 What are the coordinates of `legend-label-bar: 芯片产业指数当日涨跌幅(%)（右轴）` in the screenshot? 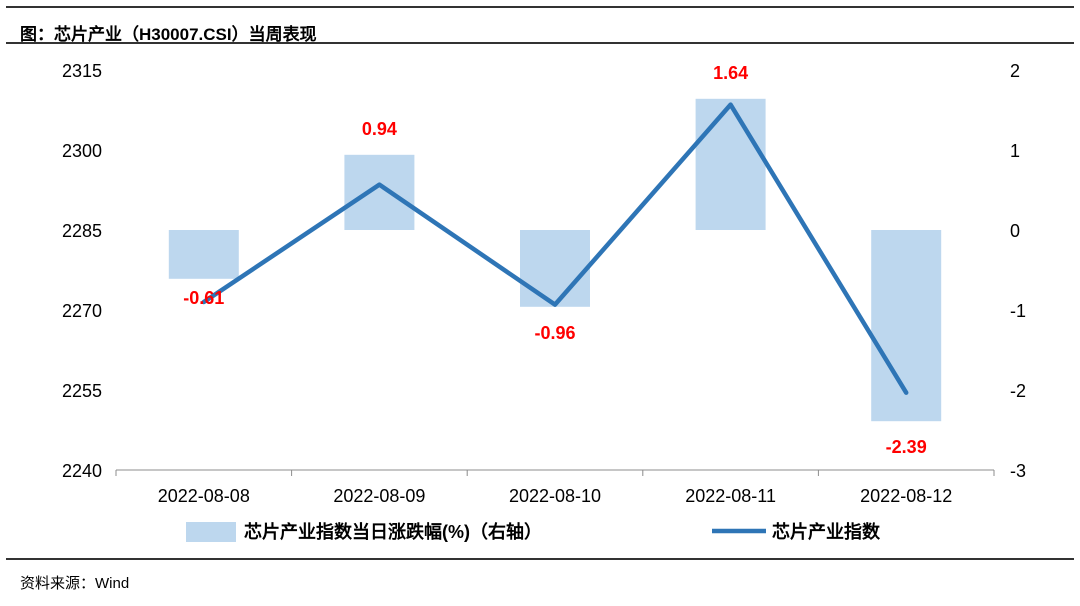 It's located at (393, 531).